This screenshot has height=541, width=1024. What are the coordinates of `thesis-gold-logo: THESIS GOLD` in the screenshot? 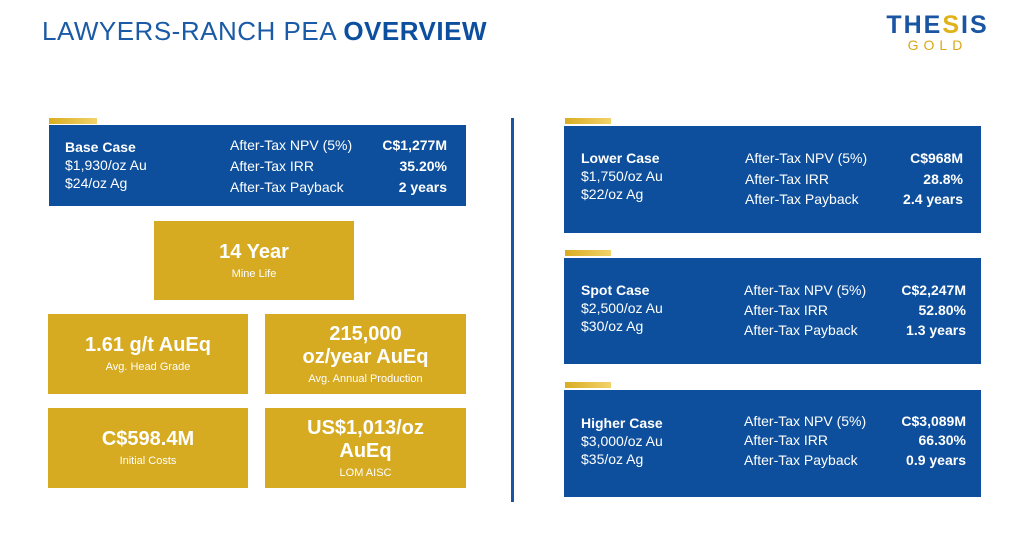 It's located at (937, 32).